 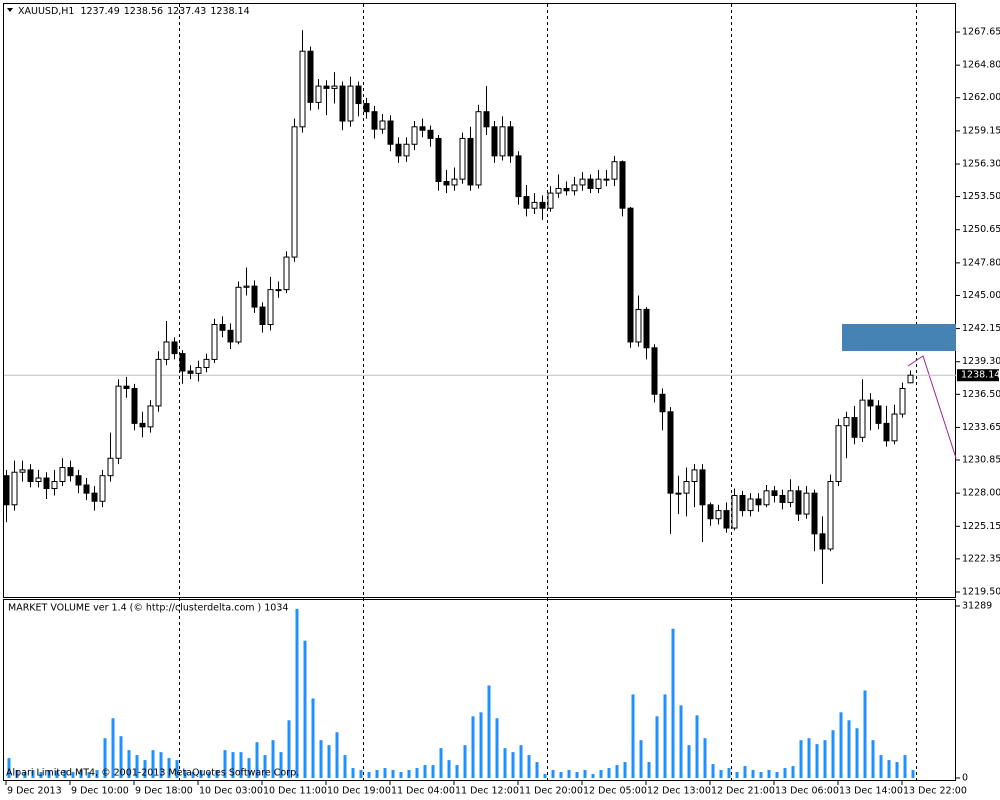 I want to click on y-tick-label: 1222.35, so click(x=981, y=558).